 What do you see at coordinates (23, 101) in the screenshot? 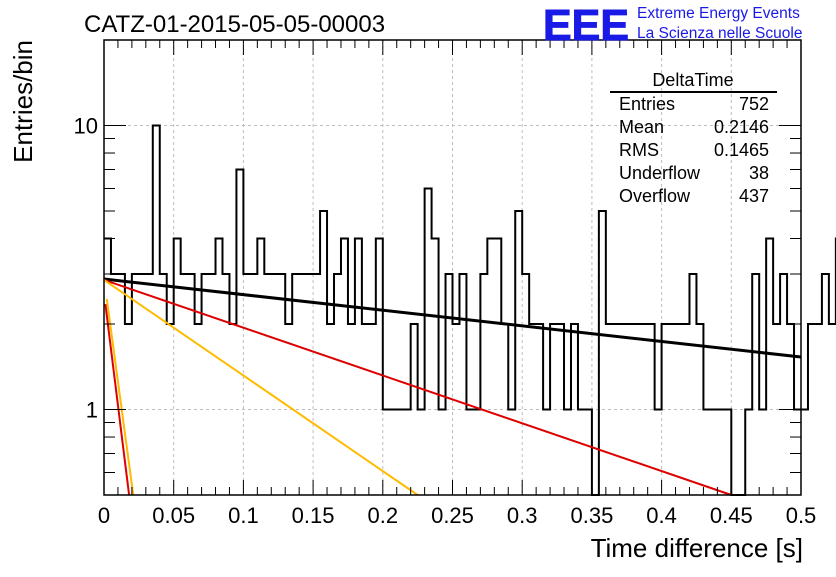
I see `y-axis-label: Entries/bin` at bounding box center [23, 101].